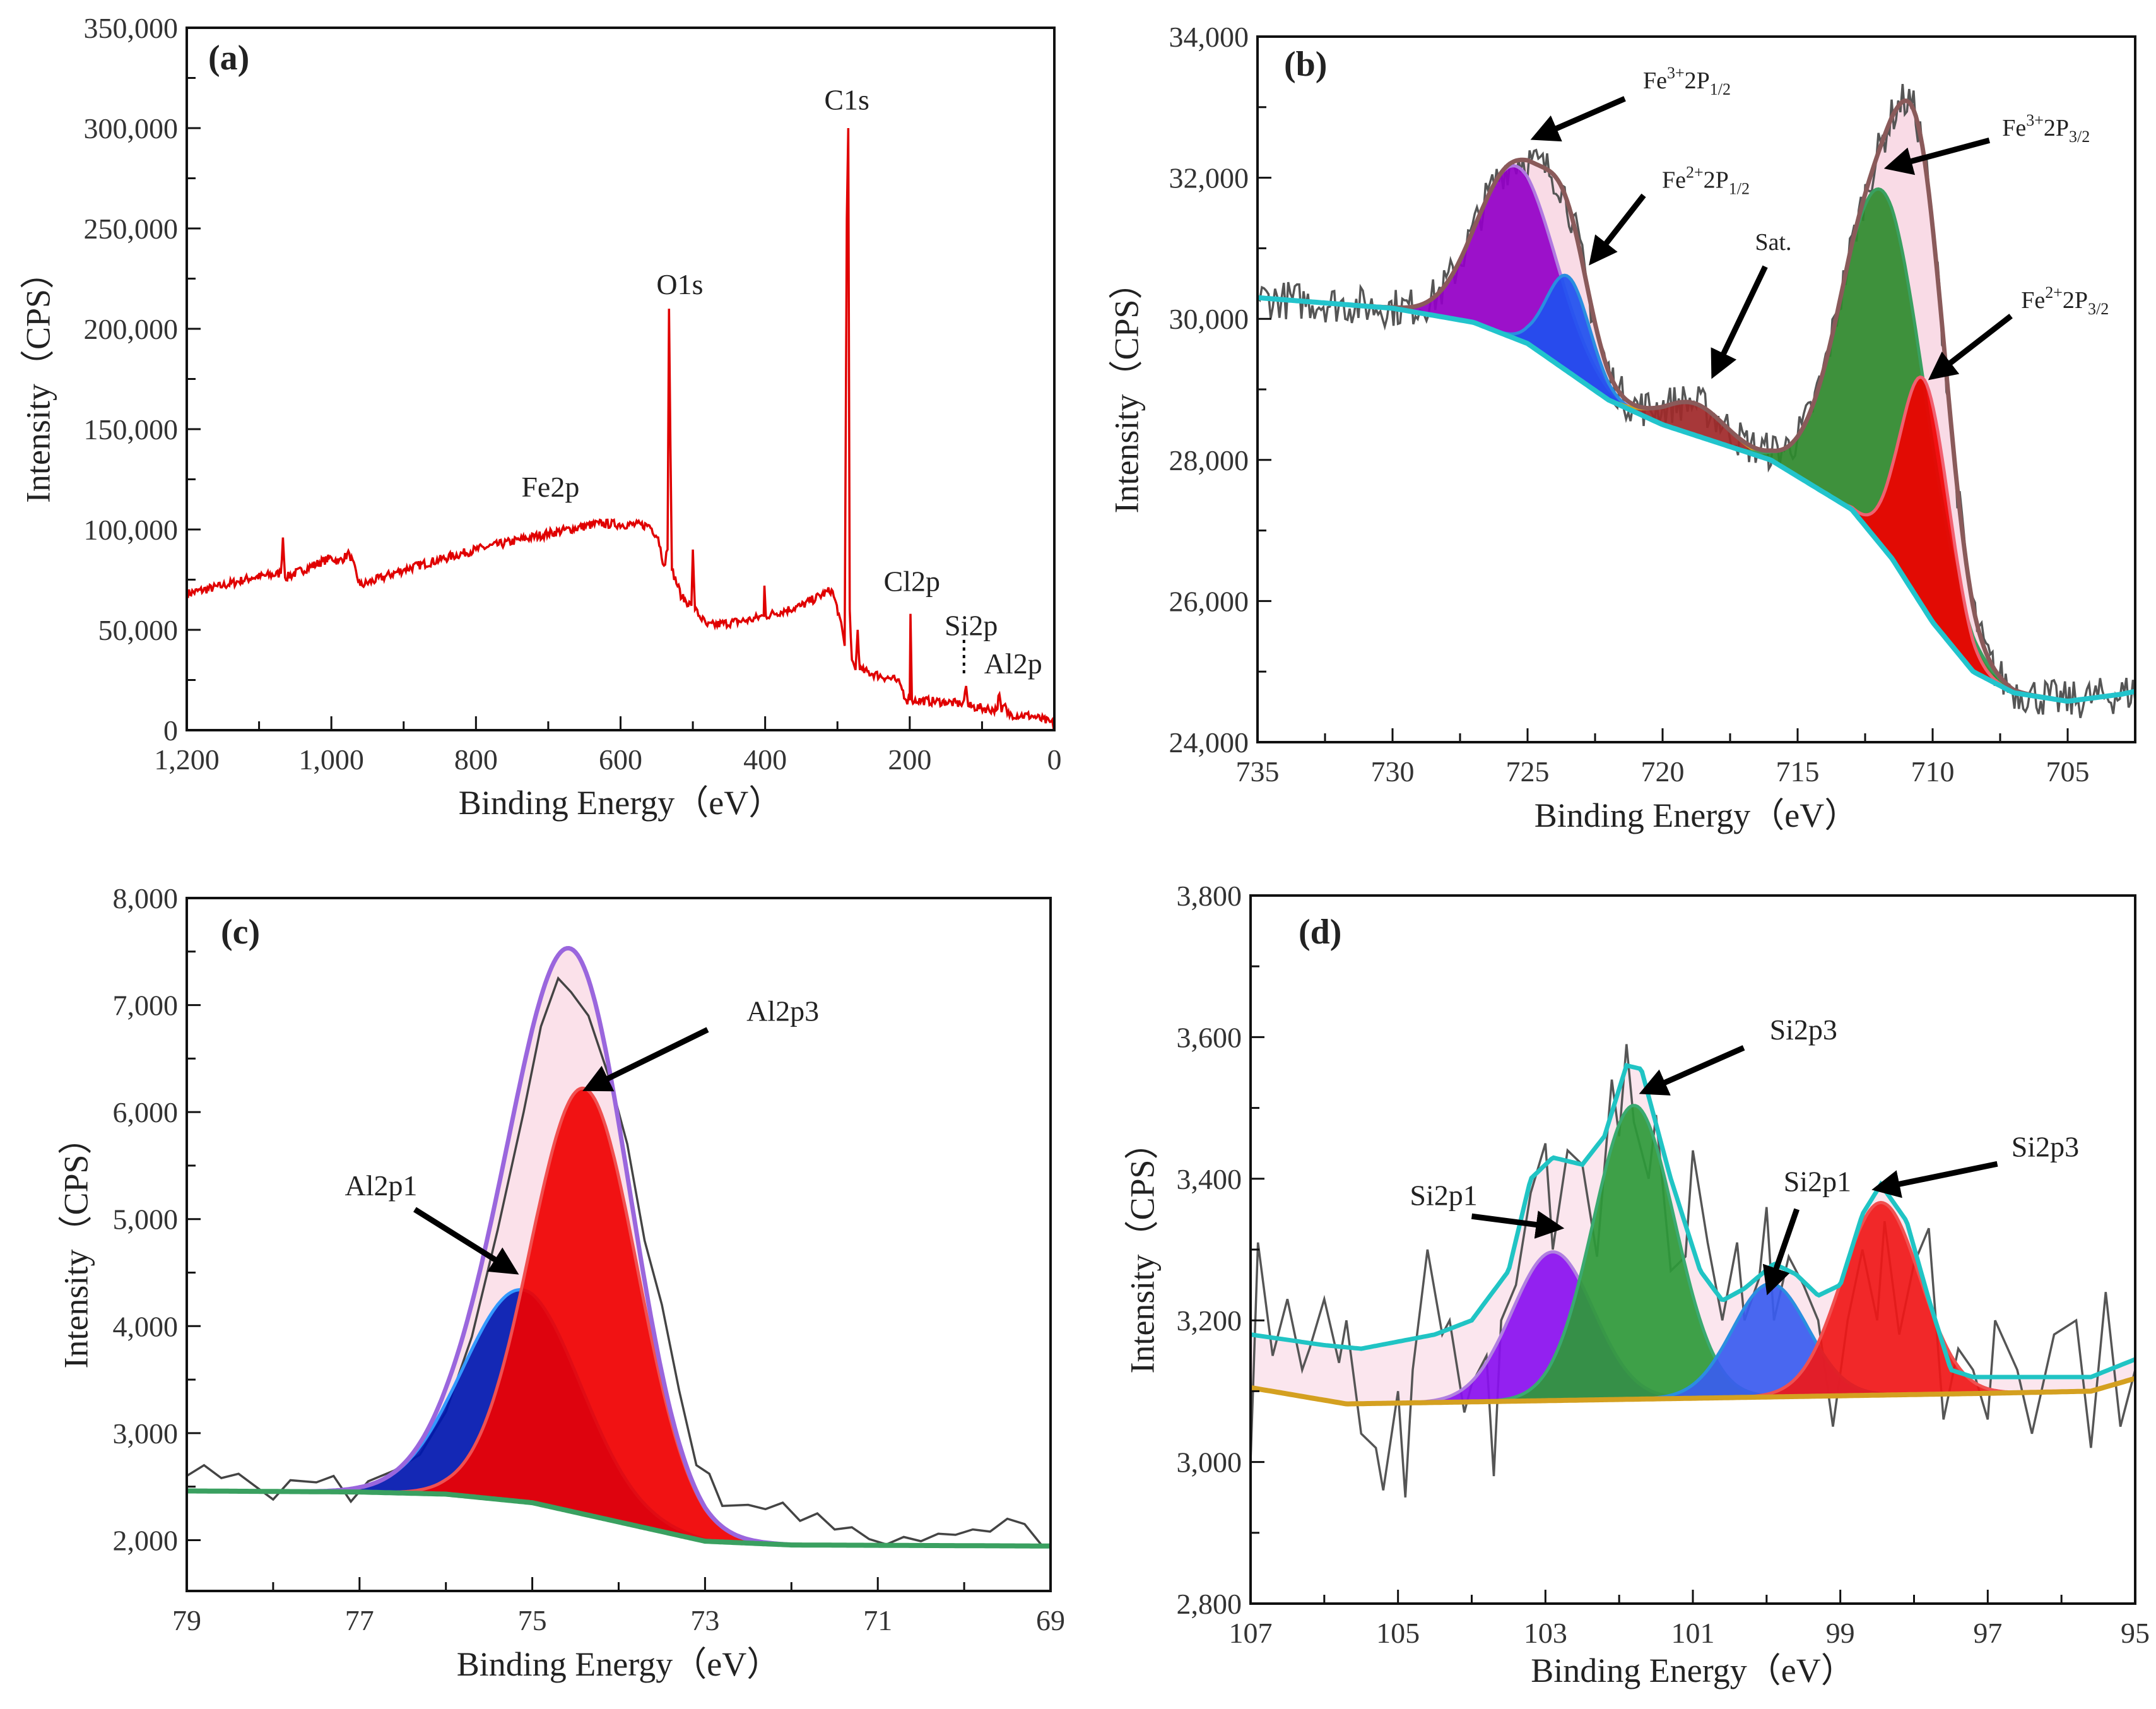 The width and height of the screenshot is (2156, 1709). Describe the element at coordinates (1209, 319) in the screenshot. I see `y-tick-label: 30,000` at that location.